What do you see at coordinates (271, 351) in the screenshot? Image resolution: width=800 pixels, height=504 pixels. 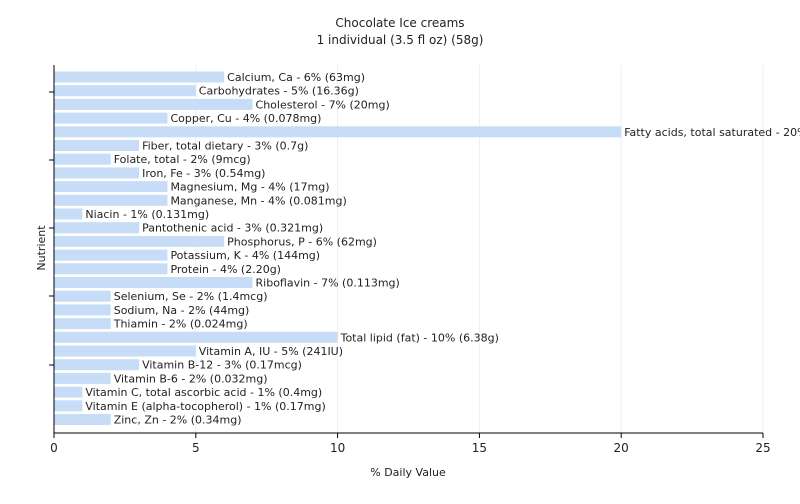 I see `bar-label: Vitamin A, IU - 5% (241IU)` at bounding box center [271, 351].